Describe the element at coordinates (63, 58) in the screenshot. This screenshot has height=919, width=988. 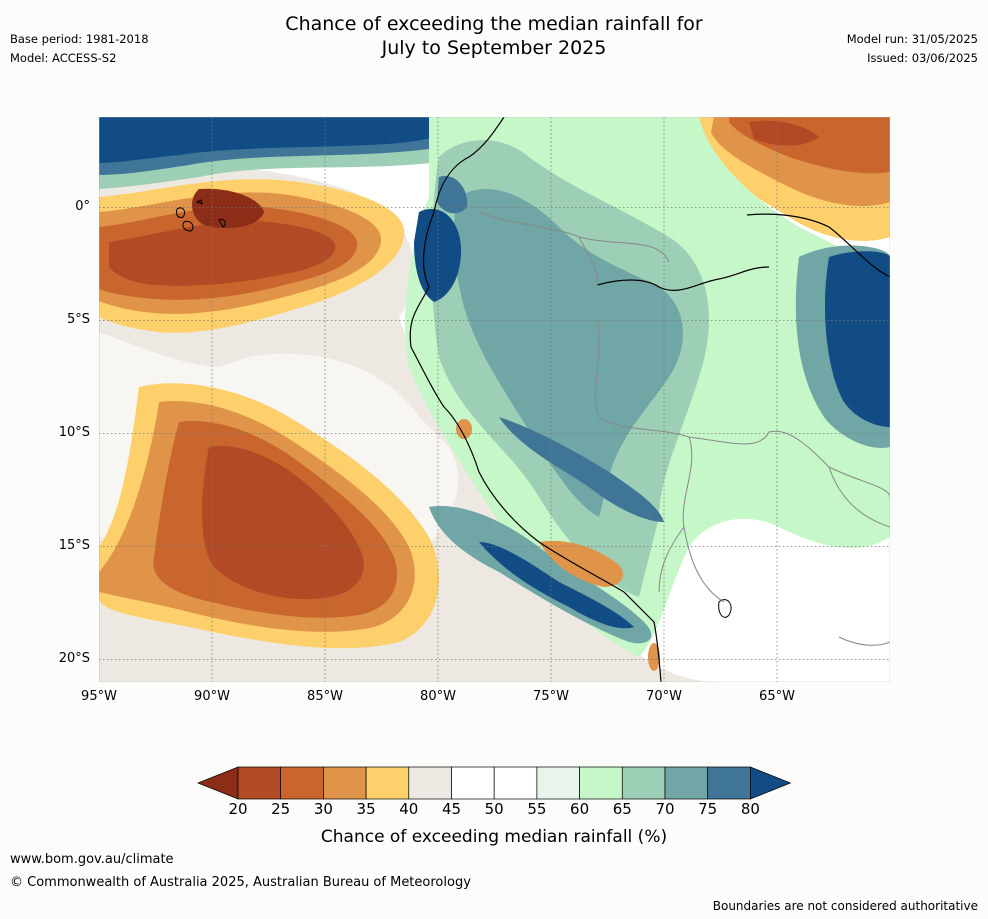
I see `model-text: Model: ACCESS-S2` at that location.